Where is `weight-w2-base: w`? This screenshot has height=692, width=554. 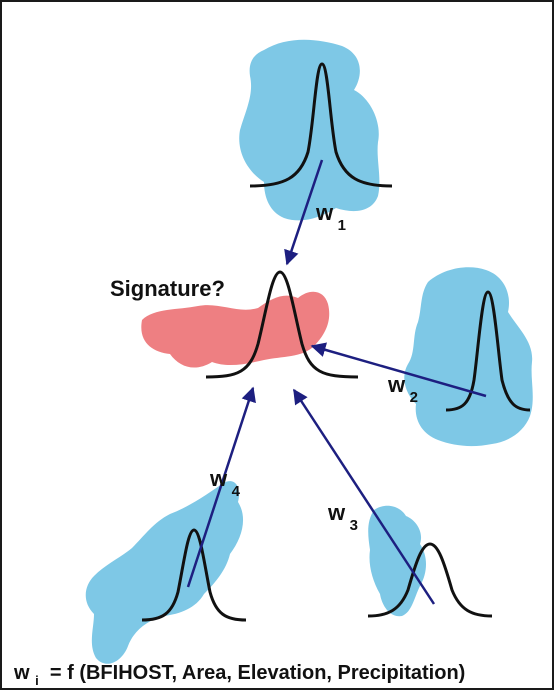
weight-w2-base: w is located at coordinates (396, 384).